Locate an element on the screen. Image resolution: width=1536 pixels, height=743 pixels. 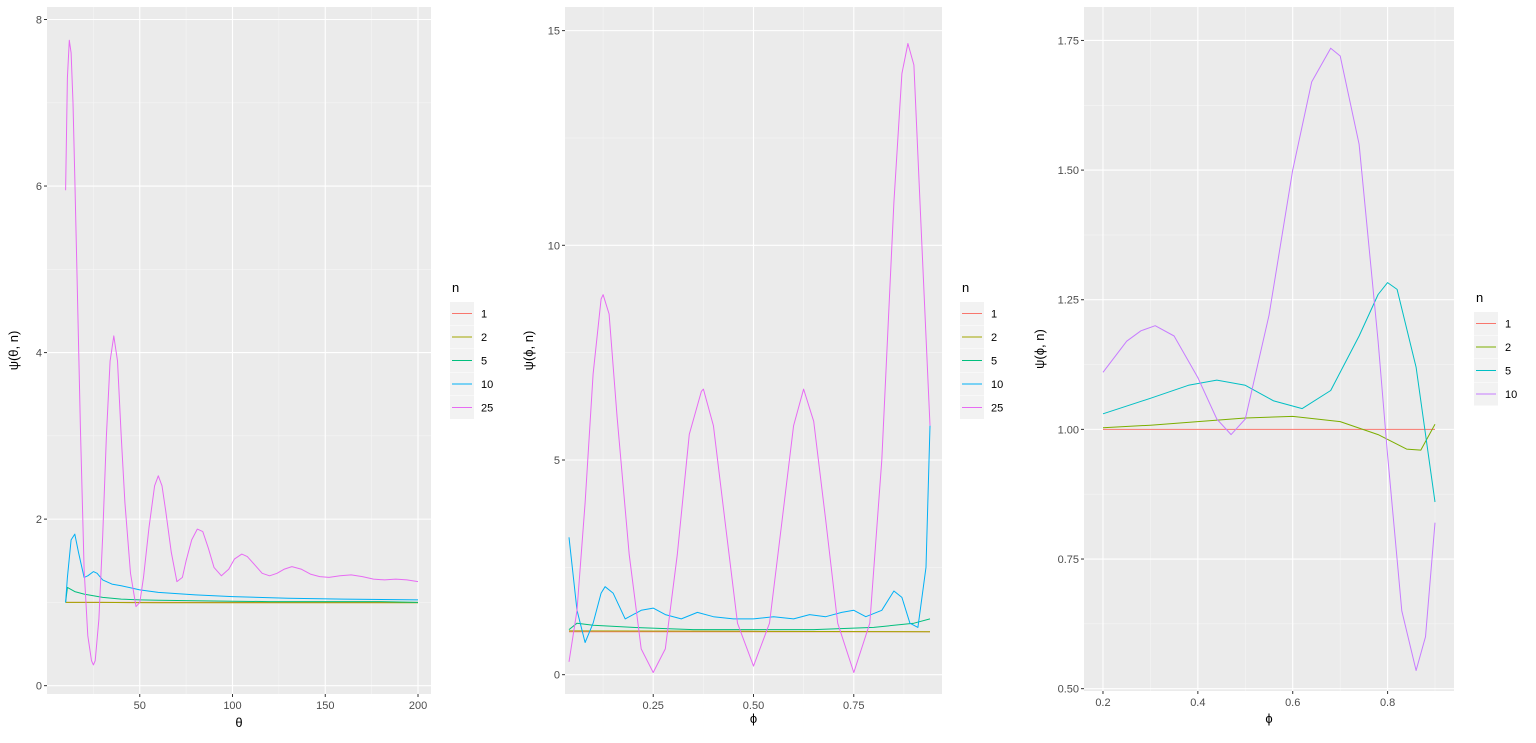
y-tick-label: 6 is located at coordinates (39, 187).